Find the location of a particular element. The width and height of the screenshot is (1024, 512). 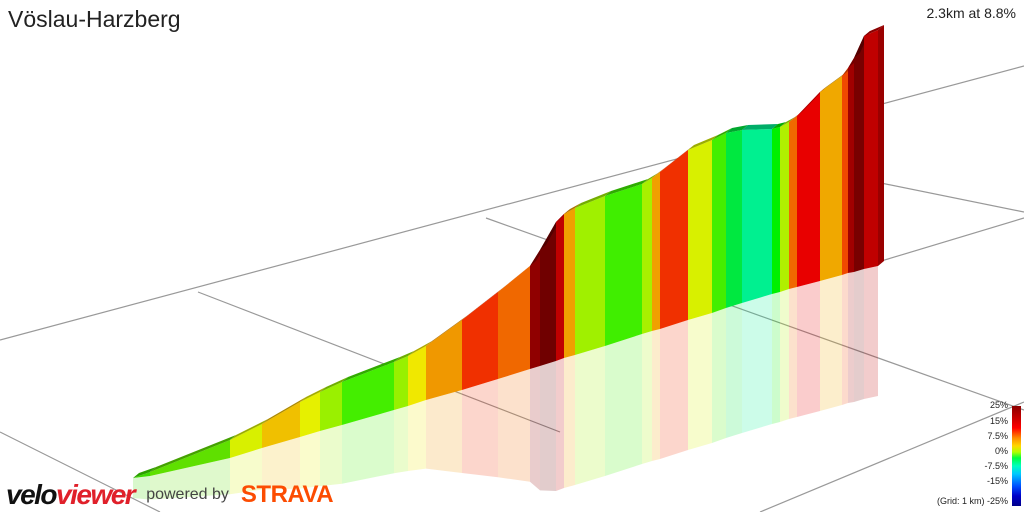

legend-tick: (Grid: 1 km) -25% is located at coordinates (972, 501).